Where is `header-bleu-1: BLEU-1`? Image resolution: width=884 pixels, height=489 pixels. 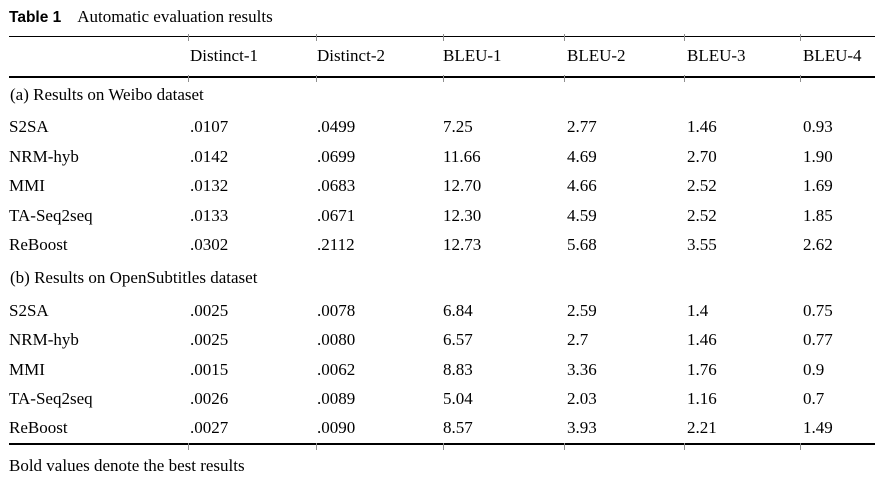
header-bleu-1: BLEU-1 is located at coordinates (505, 57).